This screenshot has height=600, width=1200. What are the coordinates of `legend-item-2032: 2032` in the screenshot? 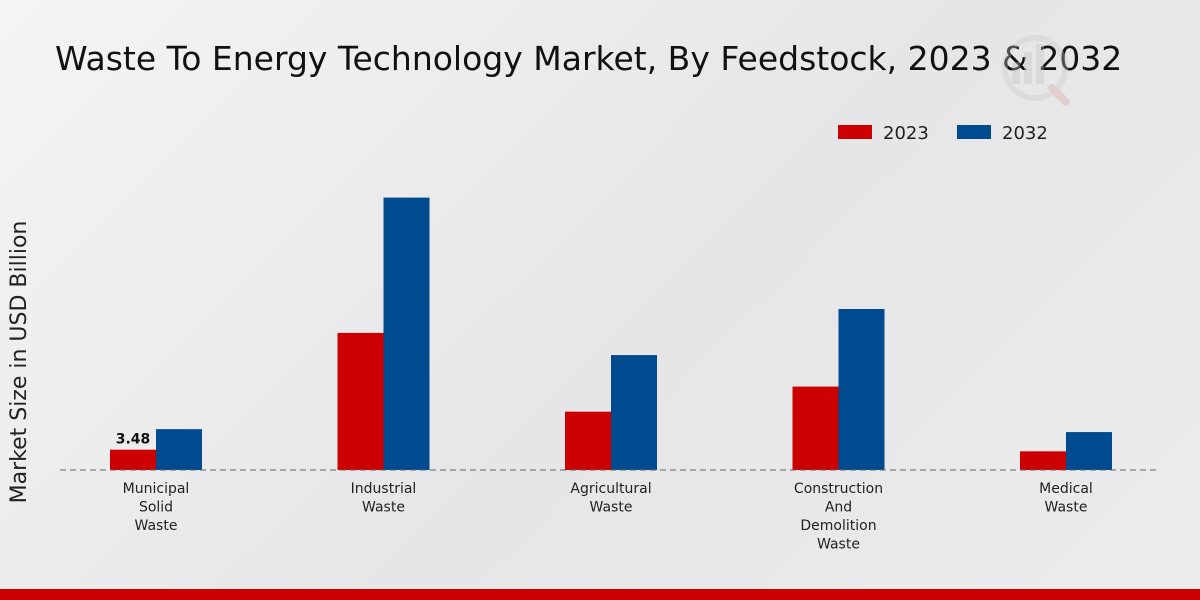 It's located at (1002, 133).